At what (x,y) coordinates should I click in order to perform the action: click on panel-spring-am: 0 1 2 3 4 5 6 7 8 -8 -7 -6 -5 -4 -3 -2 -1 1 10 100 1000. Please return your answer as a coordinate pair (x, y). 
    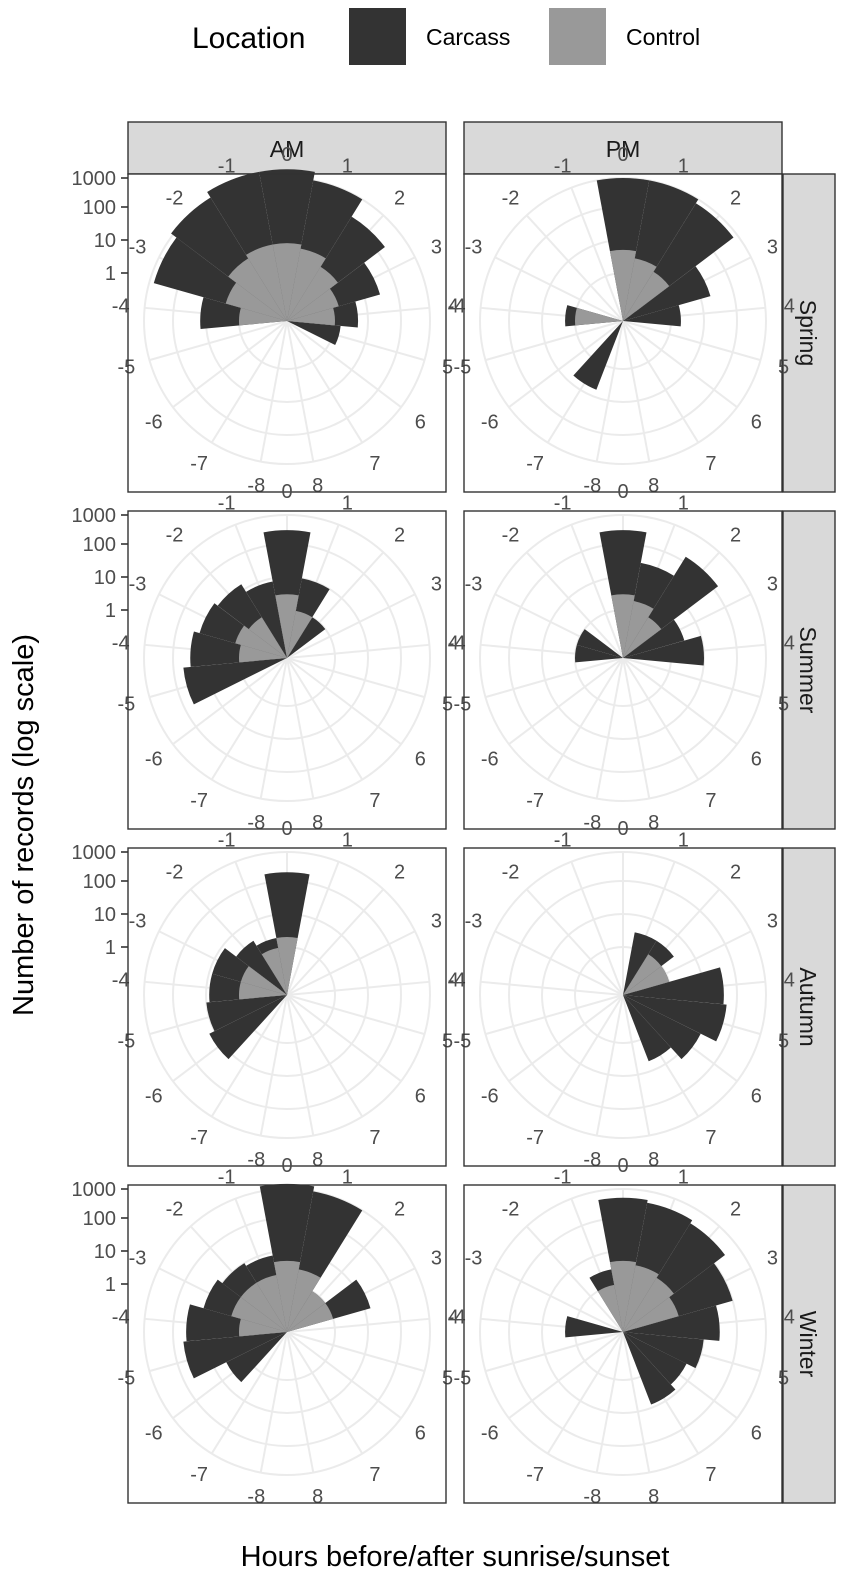
    Looking at the image, I should click on (265, 320).